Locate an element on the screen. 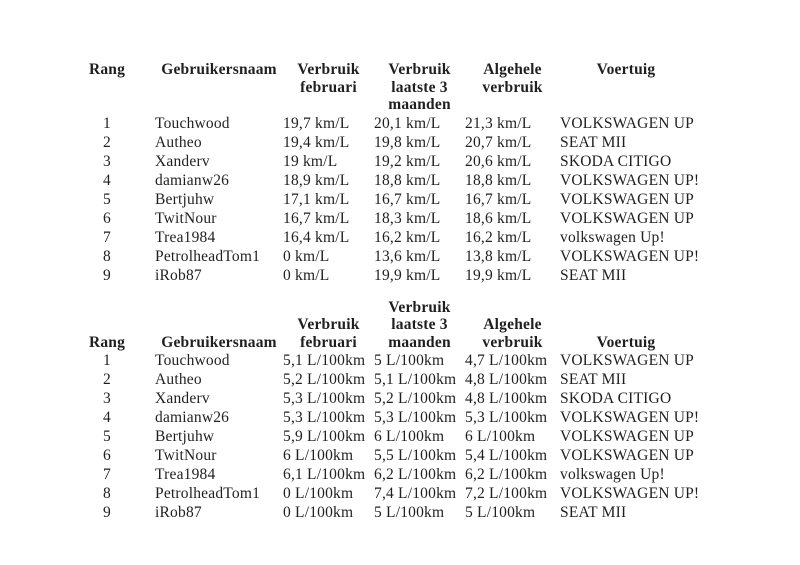  last3-cell: 7,4 L/100km is located at coordinates (415, 493).